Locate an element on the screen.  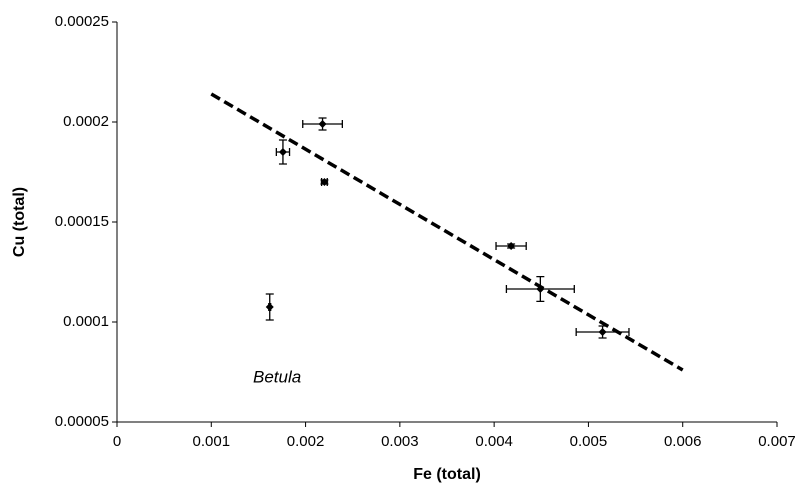
y-tick-label: 0.00015 is located at coordinates (82, 221).